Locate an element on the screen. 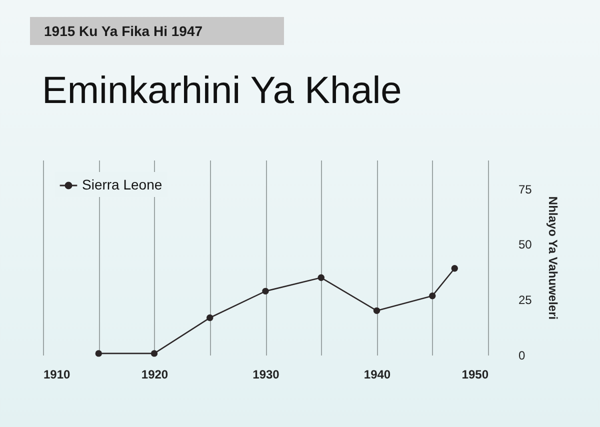 The height and width of the screenshot is (427, 600). legend-label: Sierra Leone is located at coordinates (122, 184).